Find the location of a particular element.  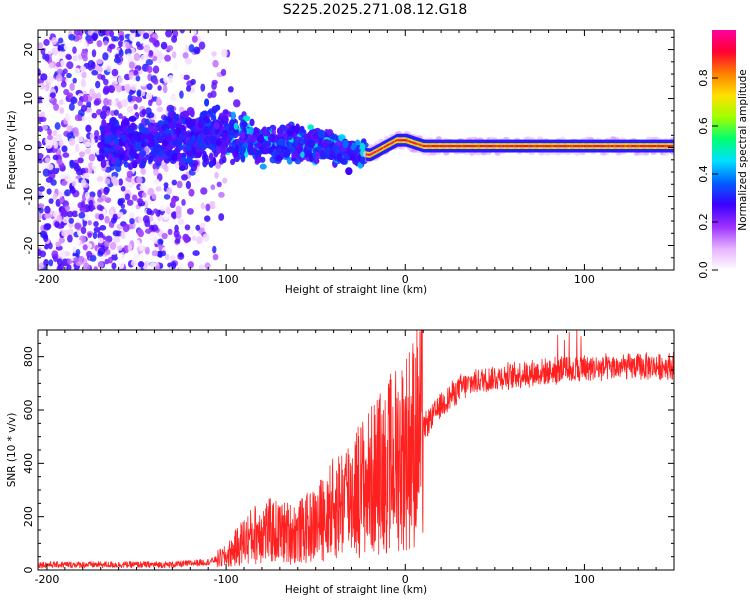

colorbar-tick-label: 0.2 is located at coordinates (703, 222).